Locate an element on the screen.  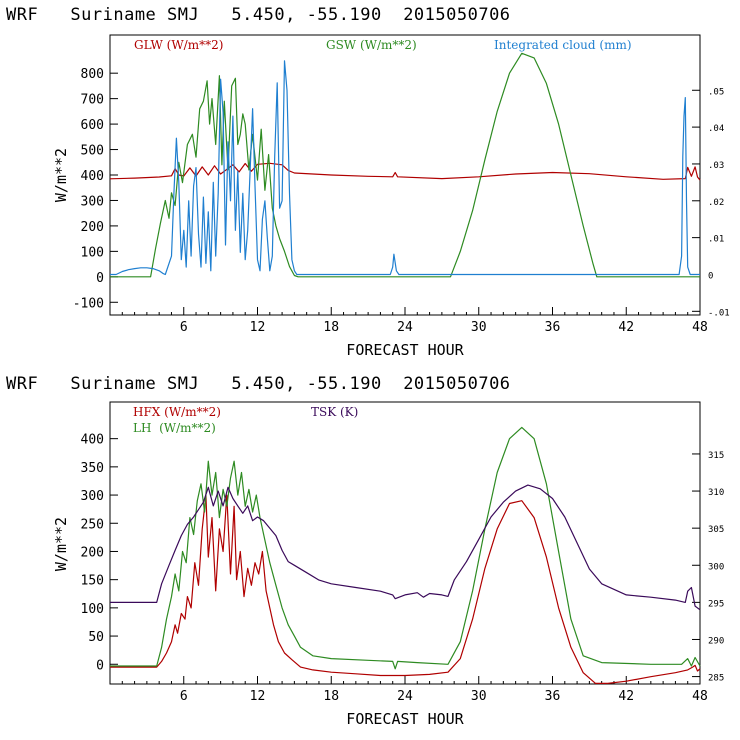
chart-1-y-tick-label: 400 is located at coordinates (92, 176).